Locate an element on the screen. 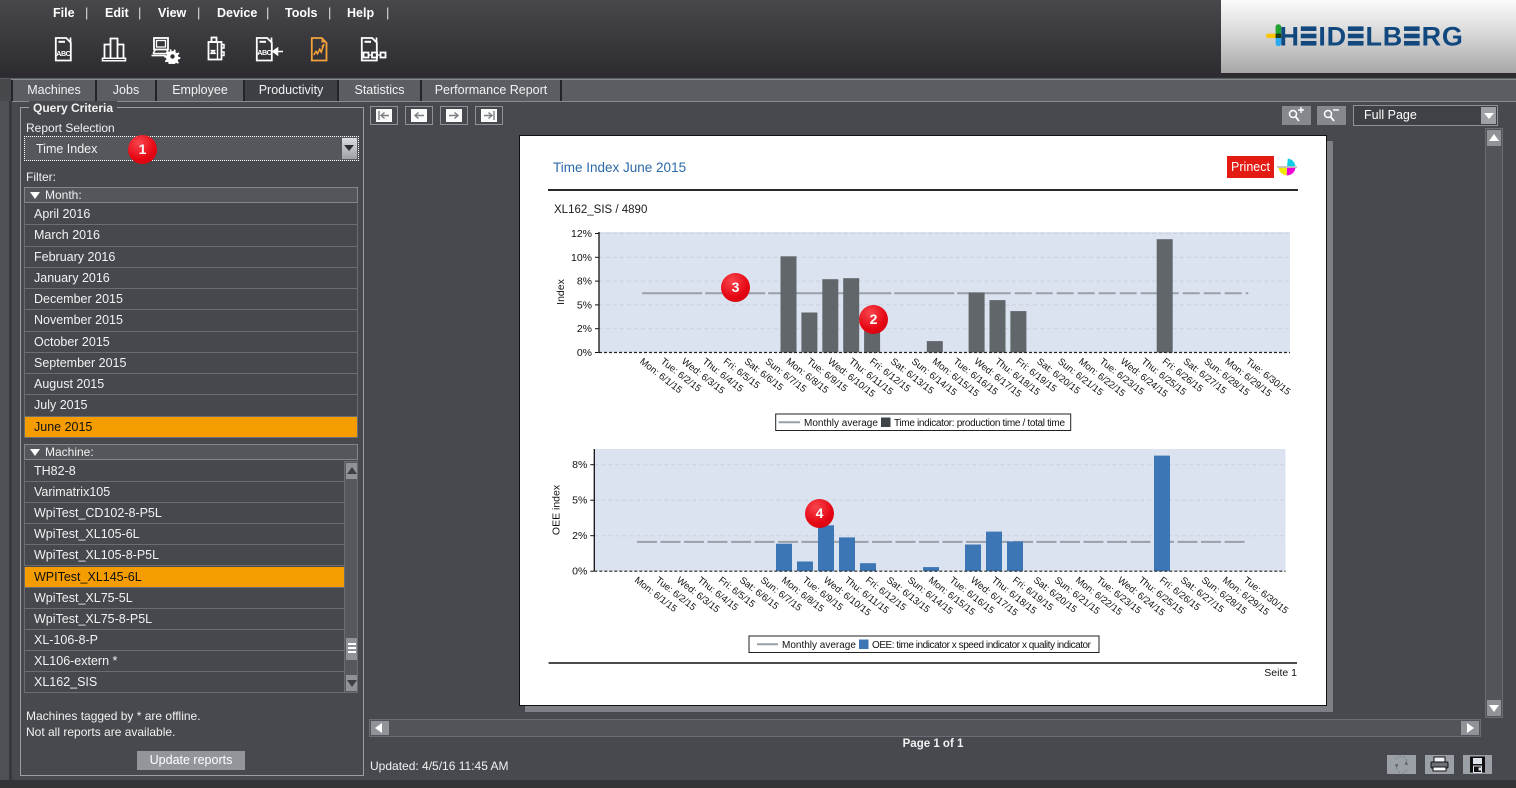  svg-text: Seite 1 is located at coordinates (1280, 673).